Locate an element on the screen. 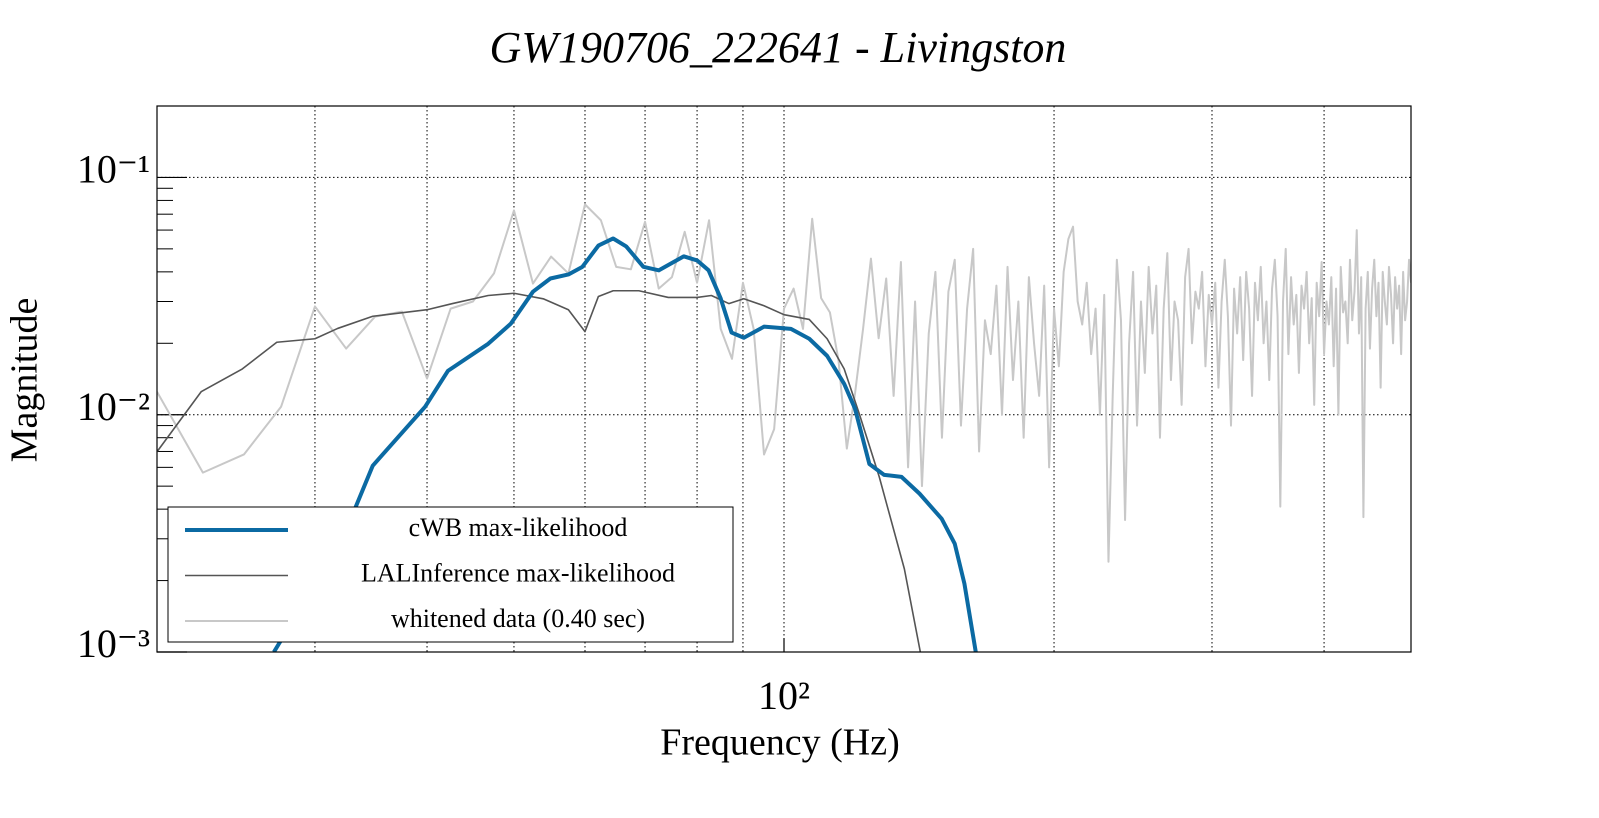 The height and width of the screenshot is (818, 1599). x-axis-label: Frequency (Hz) is located at coordinates (780, 743).